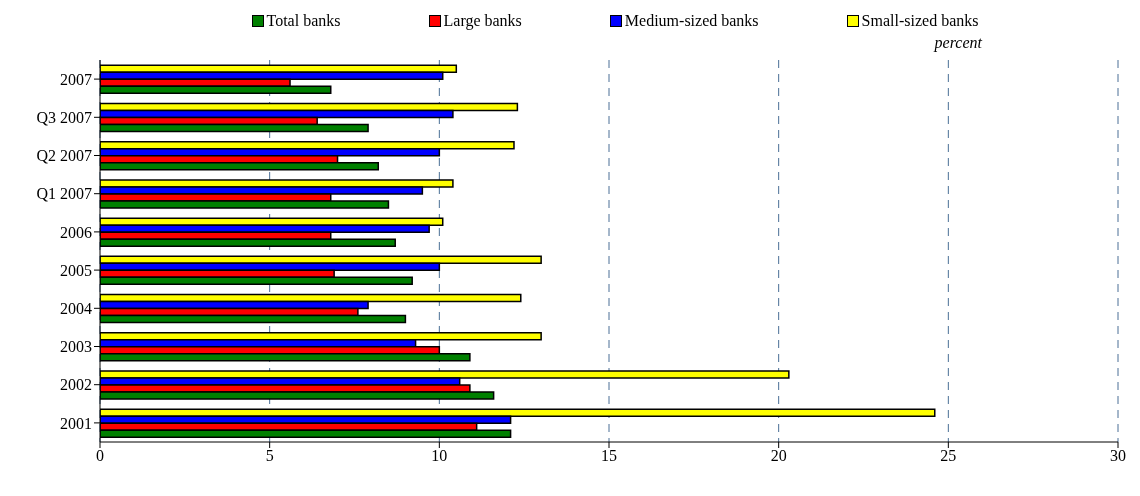  What do you see at coordinates (948, 456) in the screenshot?
I see `x-tick-label: 25` at bounding box center [948, 456].